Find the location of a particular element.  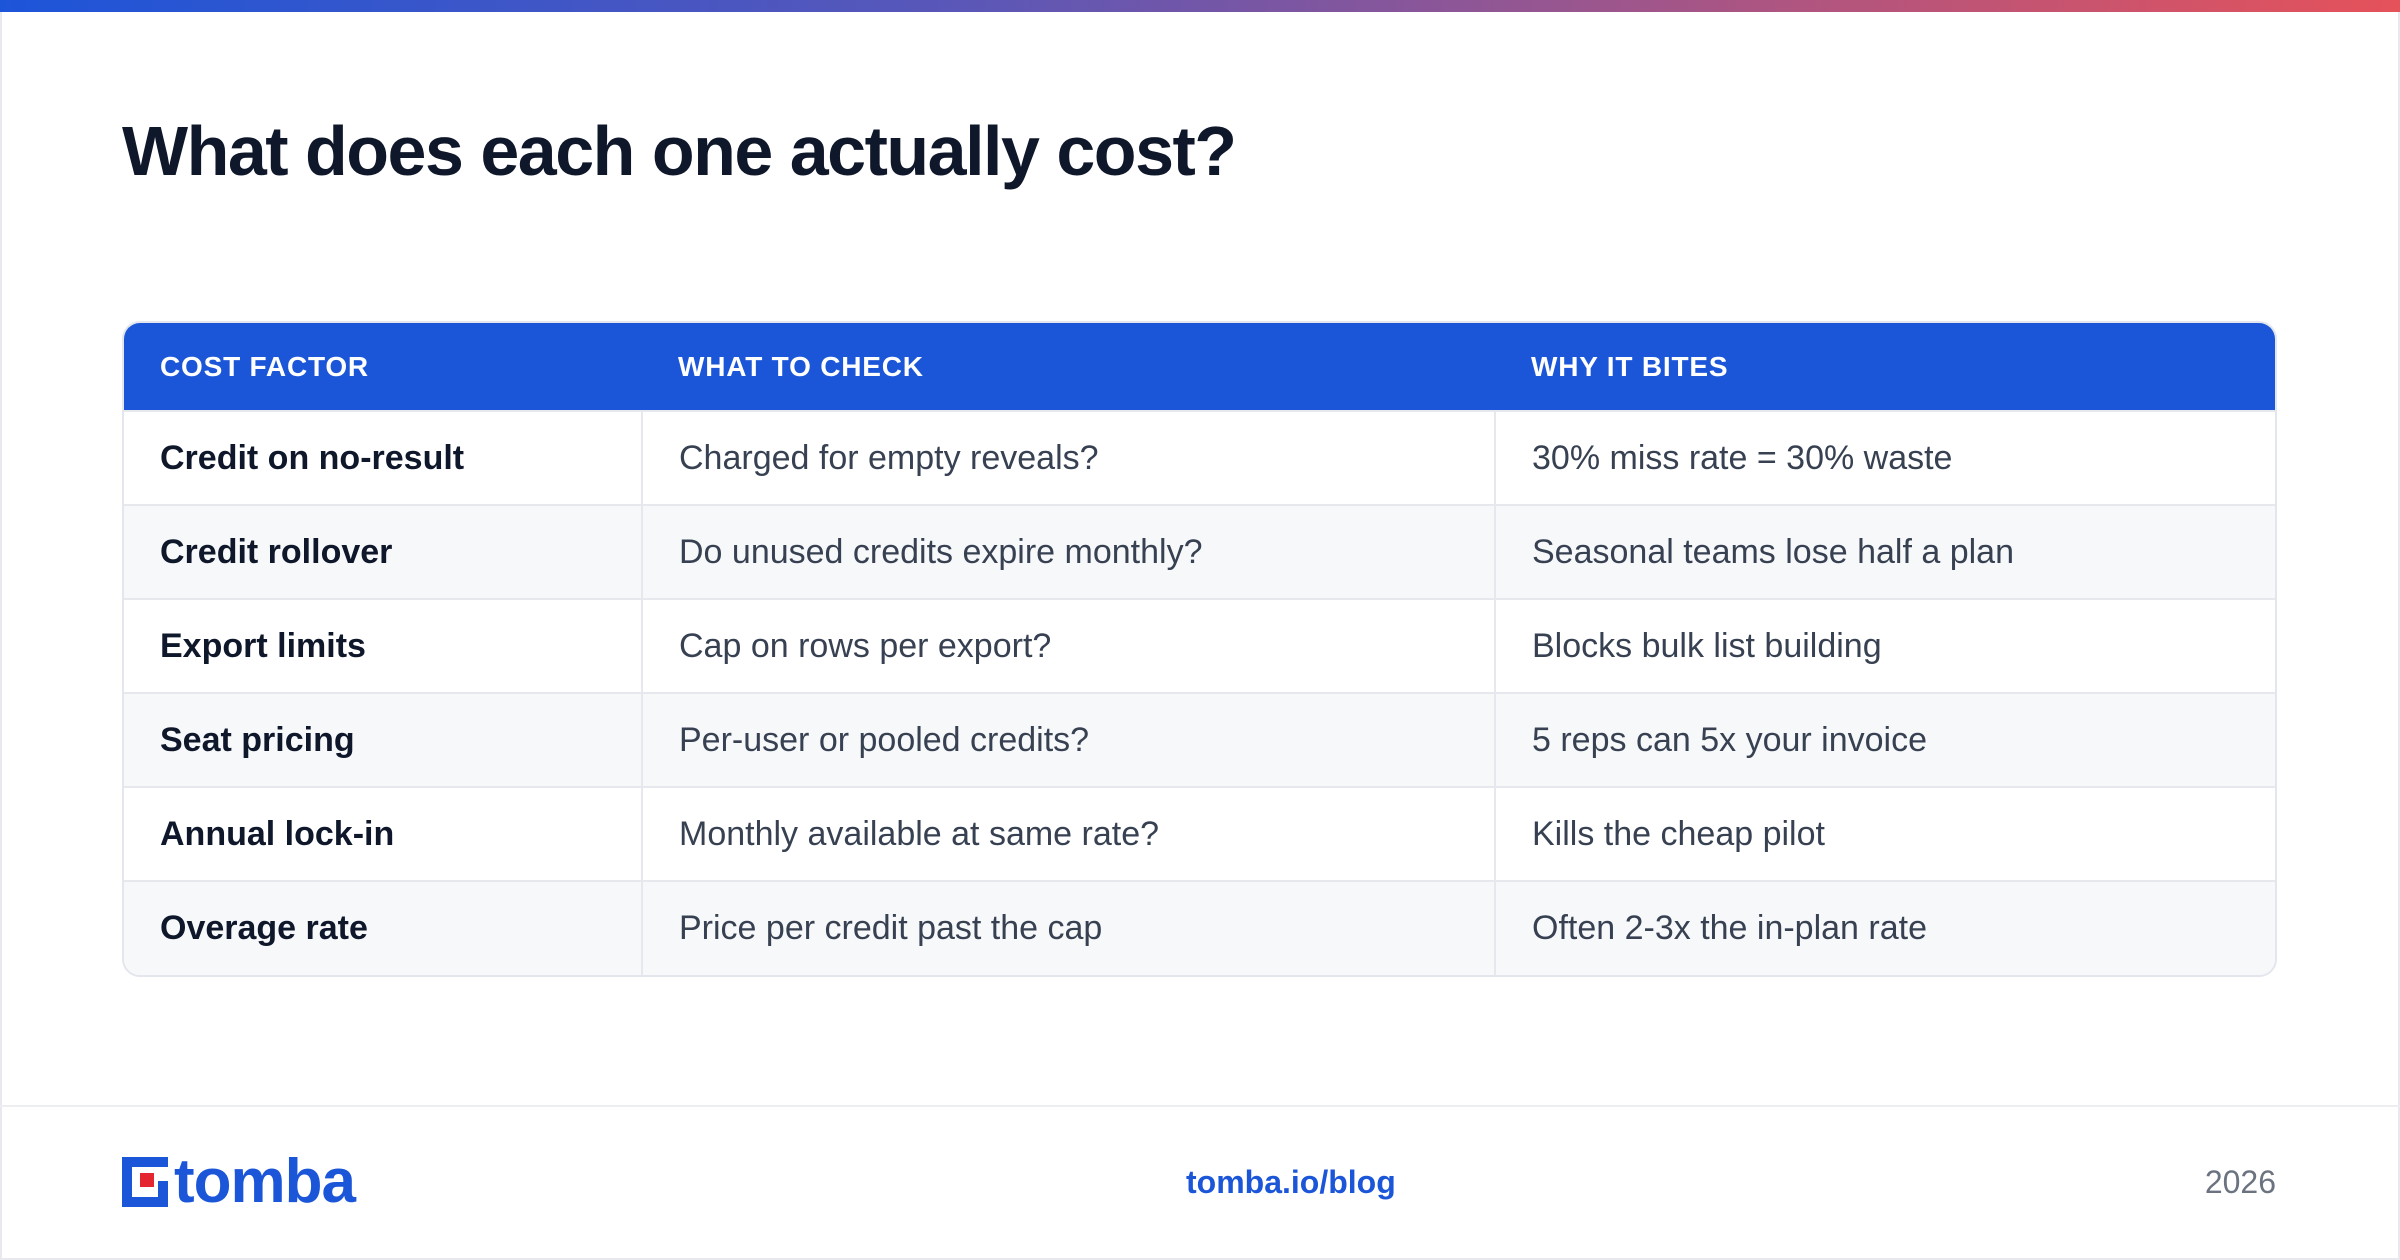

header-why-it-bites: WHY IT BITES is located at coordinates (1630, 366).